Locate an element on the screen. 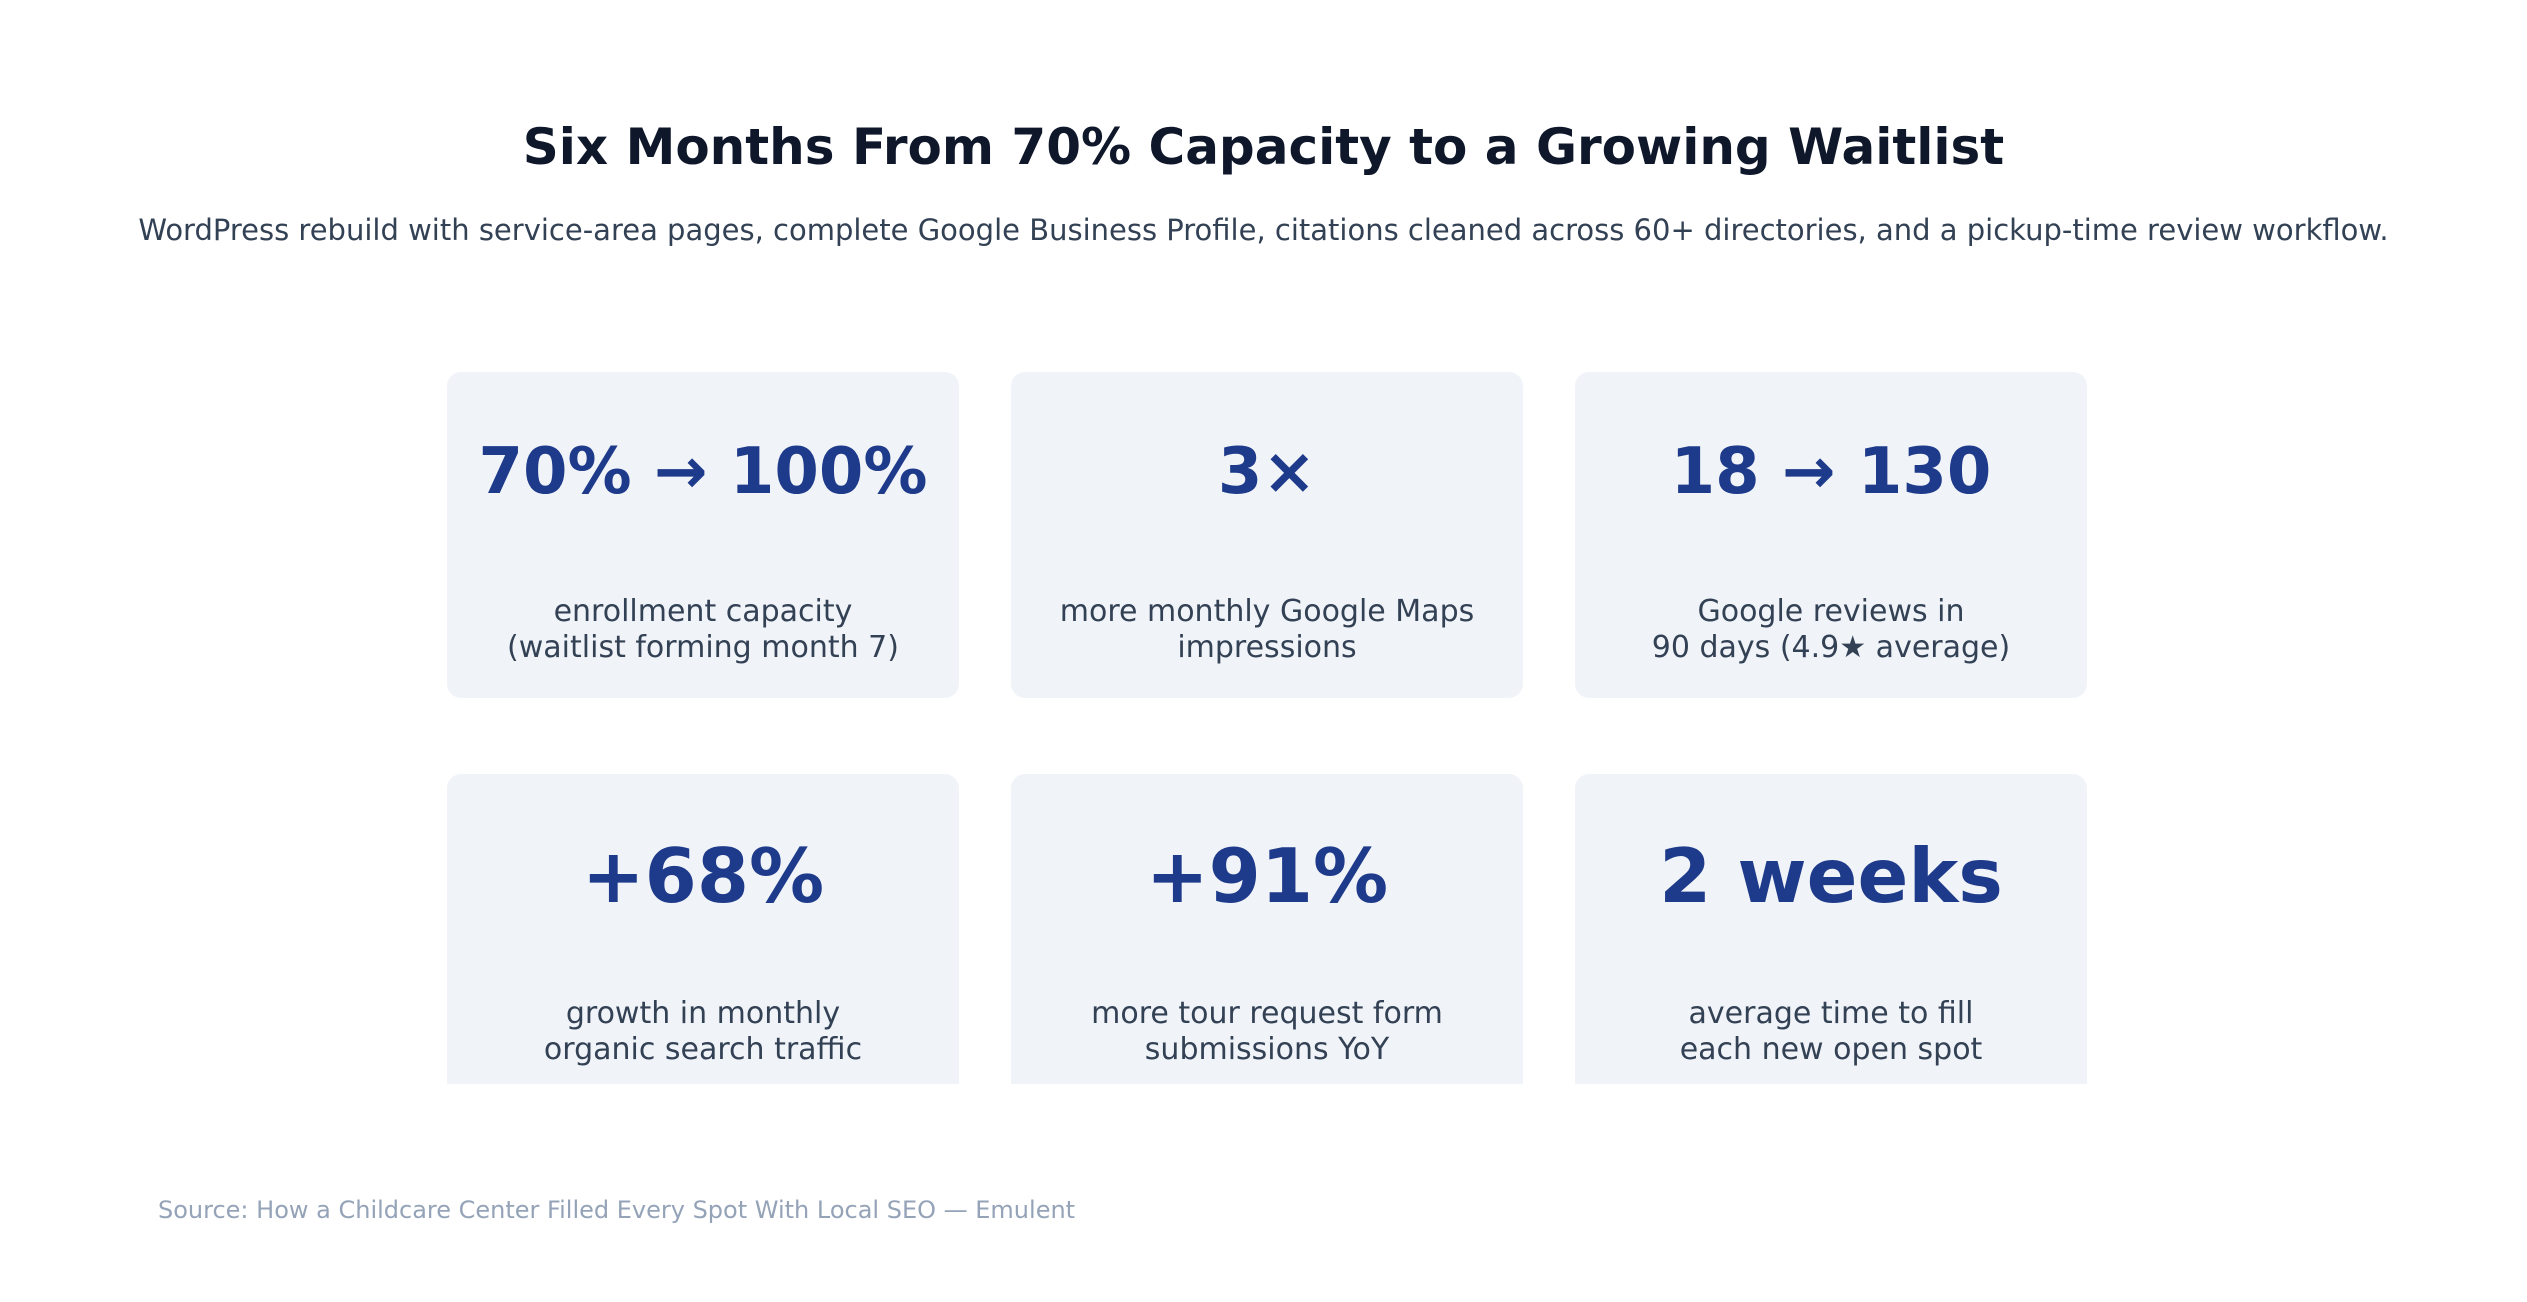 This screenshot has height=1302, width=2527. stat-value: +68% is located at coordinates (703, 876).